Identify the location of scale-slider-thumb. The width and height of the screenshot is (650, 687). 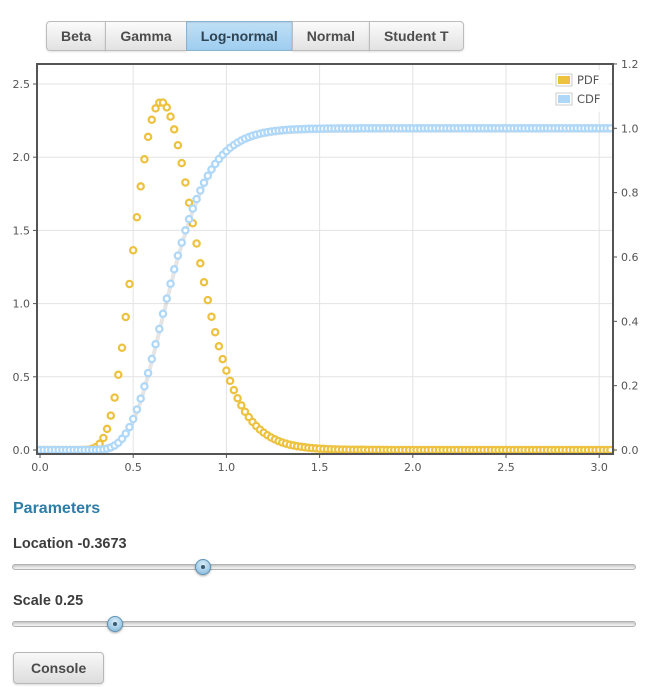
(114, 624).